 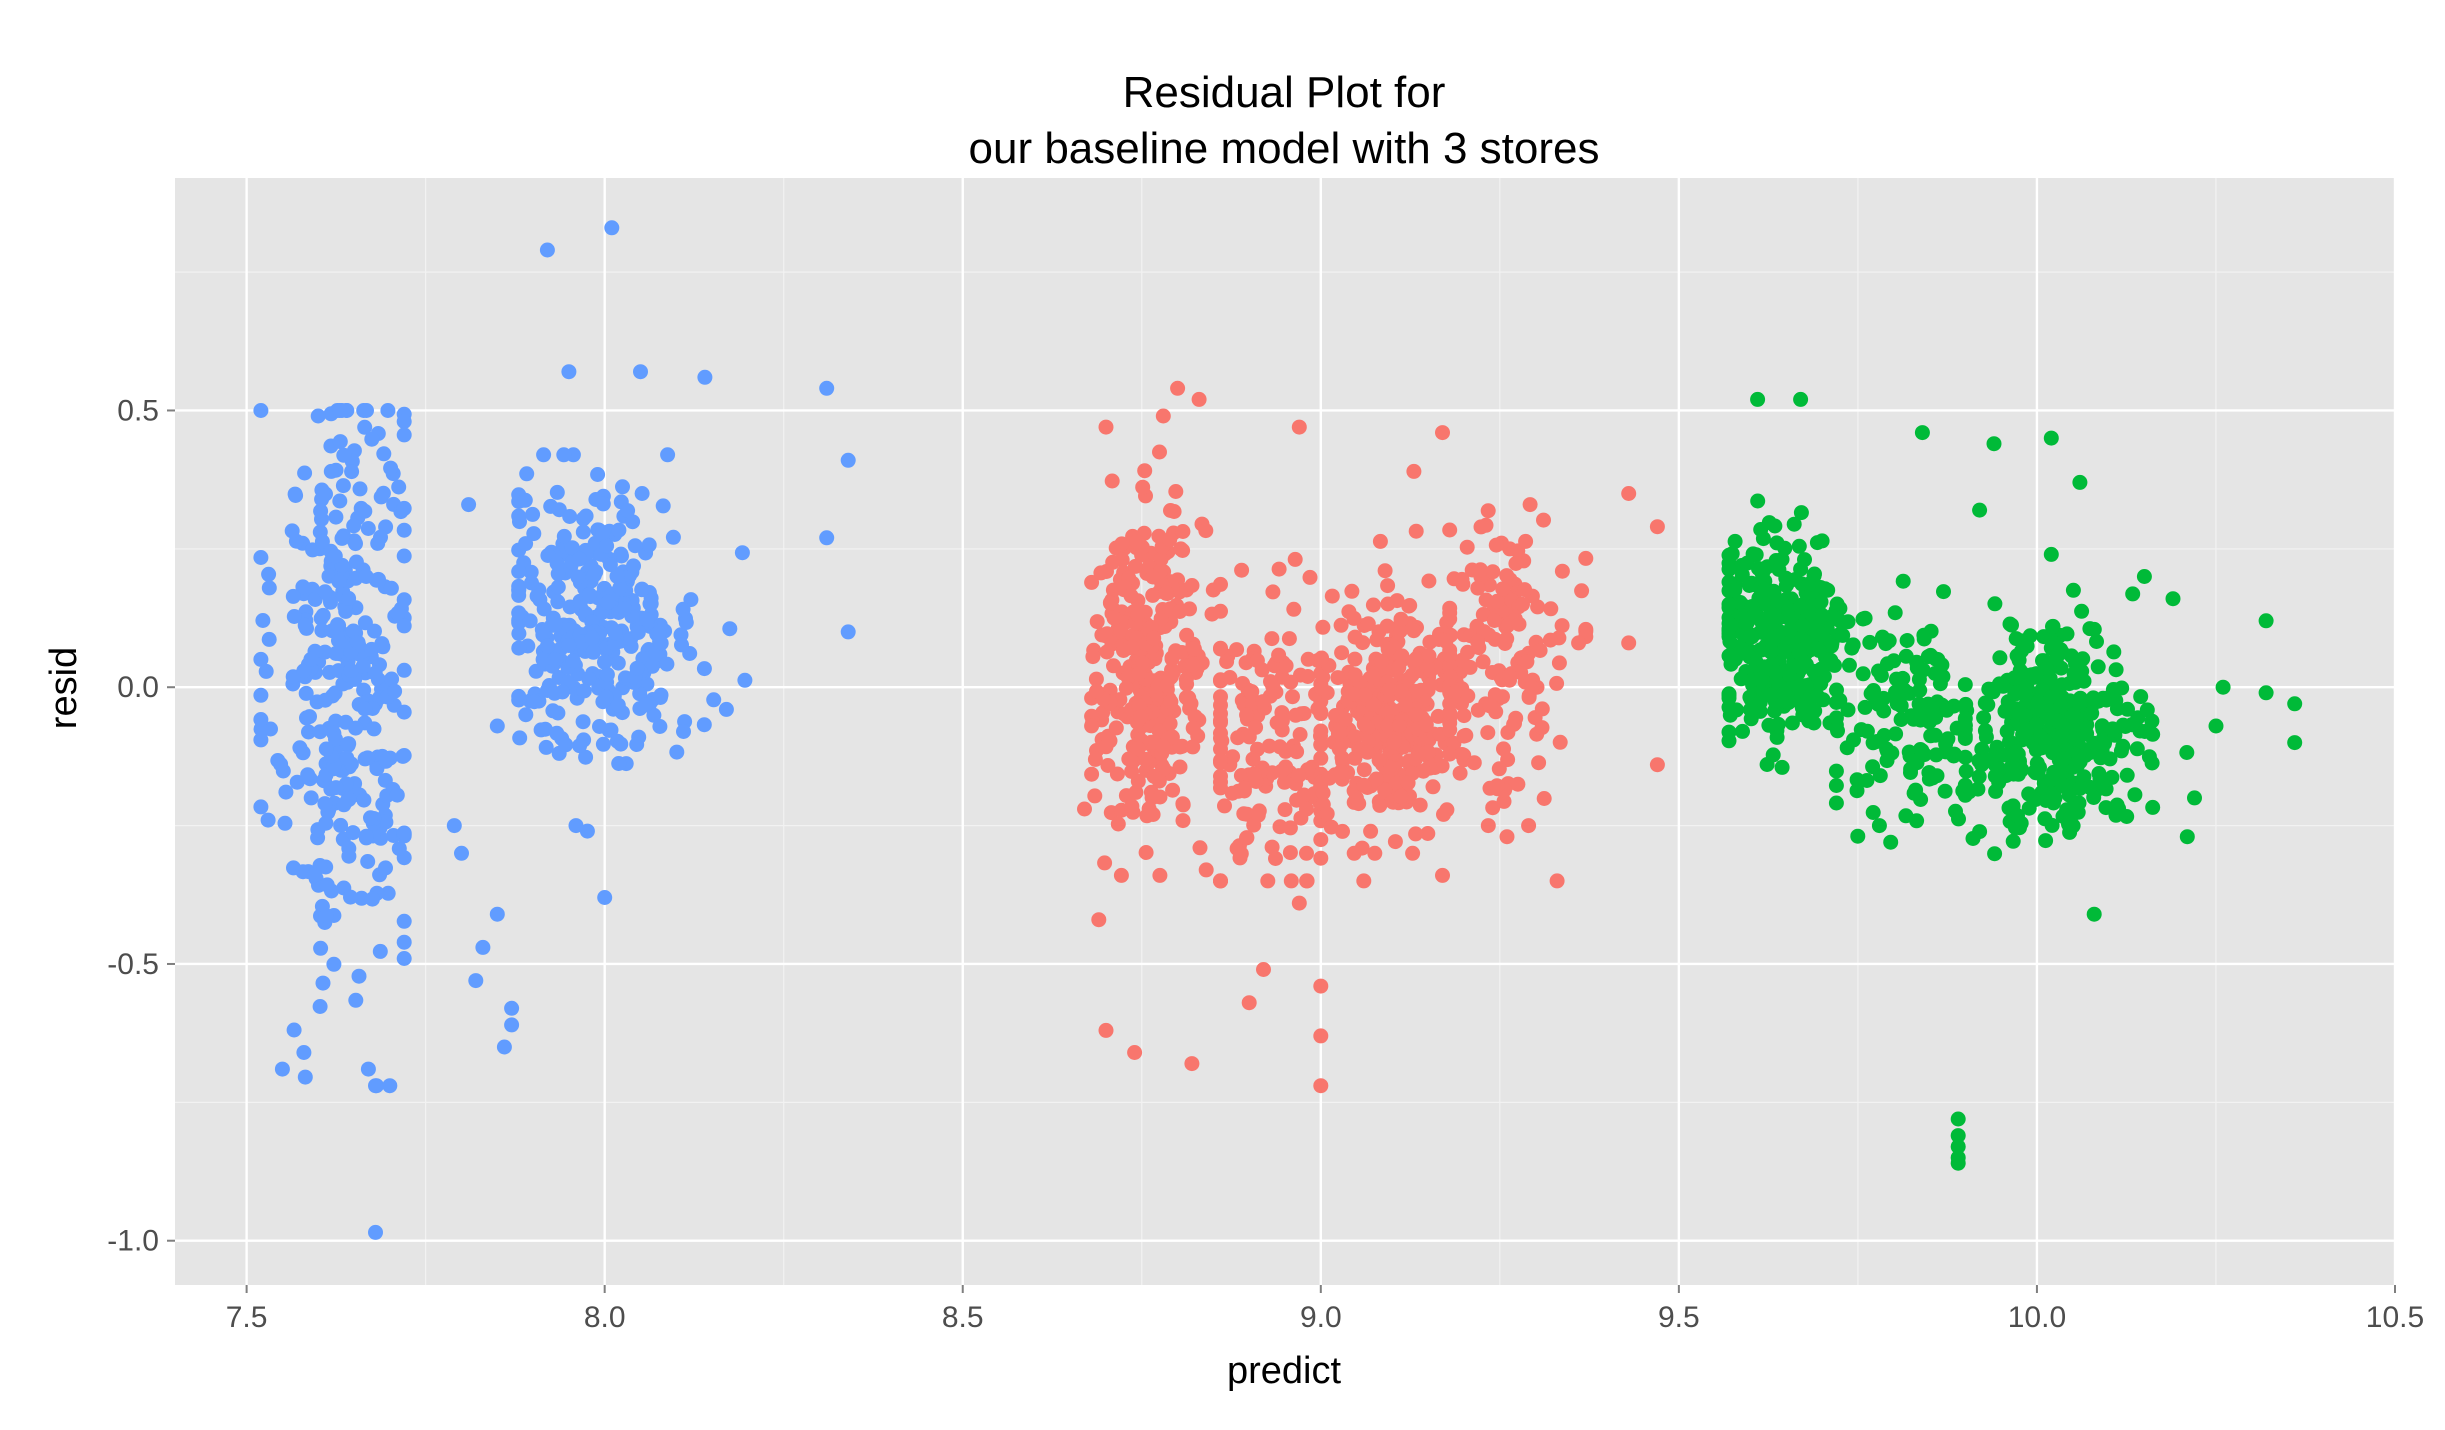 What do you see at coordinates (247, 1317) in the screenshot?
I see `x-tick-label: 7.5` at bounding box center [247, 1317].